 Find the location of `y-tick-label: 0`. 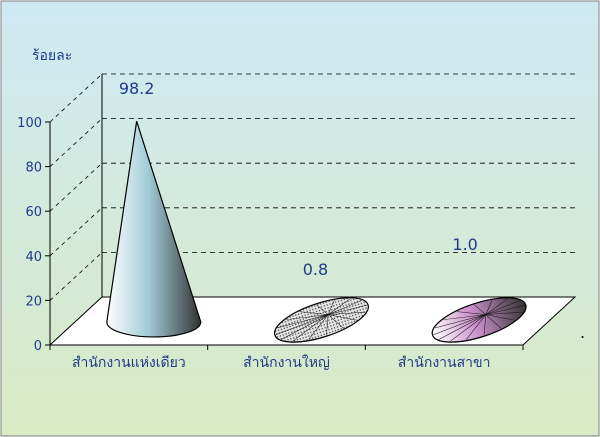

y-tick-label: 0 is located at coordinates (38, 346).